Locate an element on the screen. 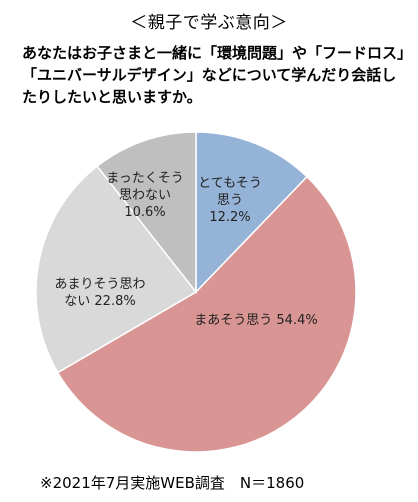 The width and height of the screenshot is (418, 502). slice-label: あまりそう思わない 22.8% is located at coordinates (99, 293).